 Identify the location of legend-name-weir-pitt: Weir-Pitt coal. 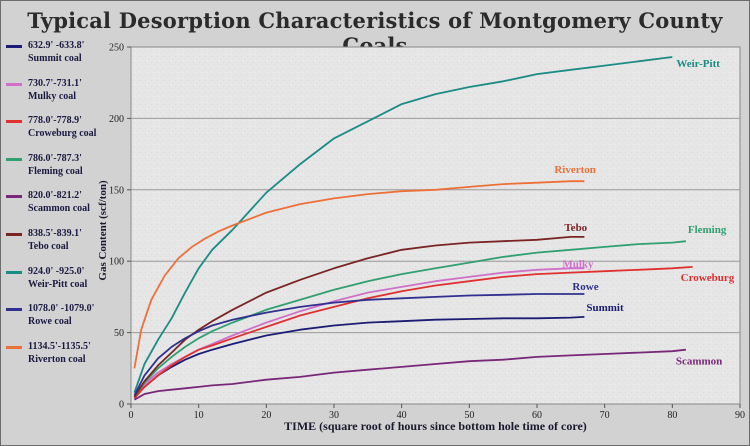
(58, 284).